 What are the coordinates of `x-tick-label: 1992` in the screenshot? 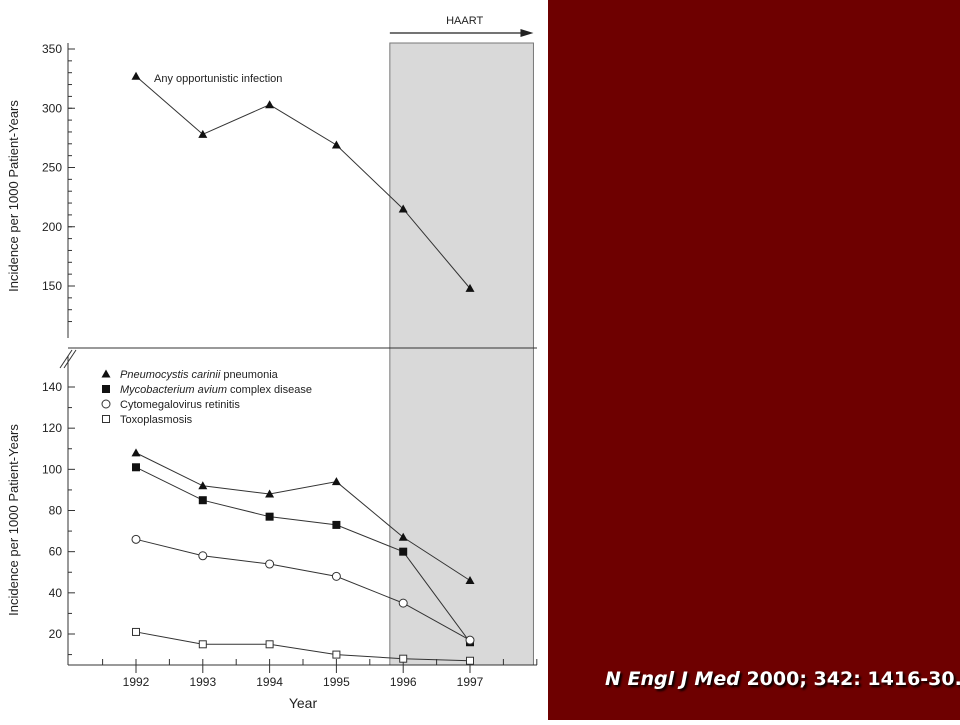 It's located at (136, 682).